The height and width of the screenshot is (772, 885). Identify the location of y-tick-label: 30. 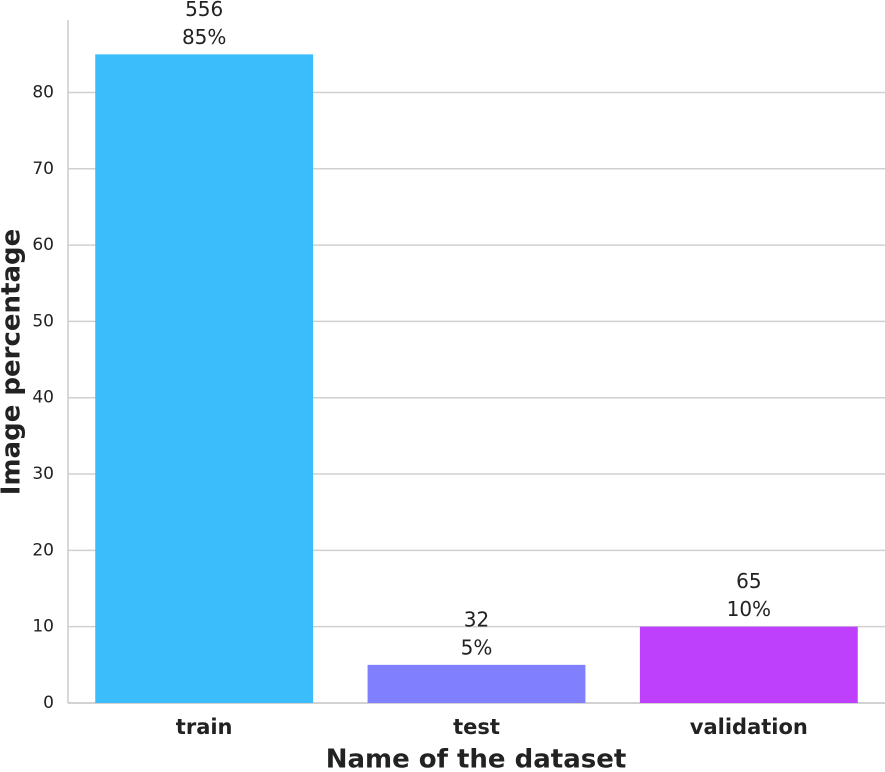
(43, 474).